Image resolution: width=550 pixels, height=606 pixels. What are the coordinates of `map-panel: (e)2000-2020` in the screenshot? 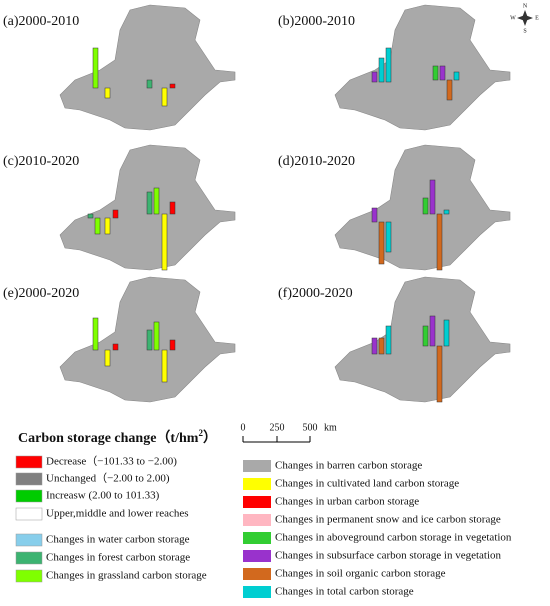 It's located at (119, 339).